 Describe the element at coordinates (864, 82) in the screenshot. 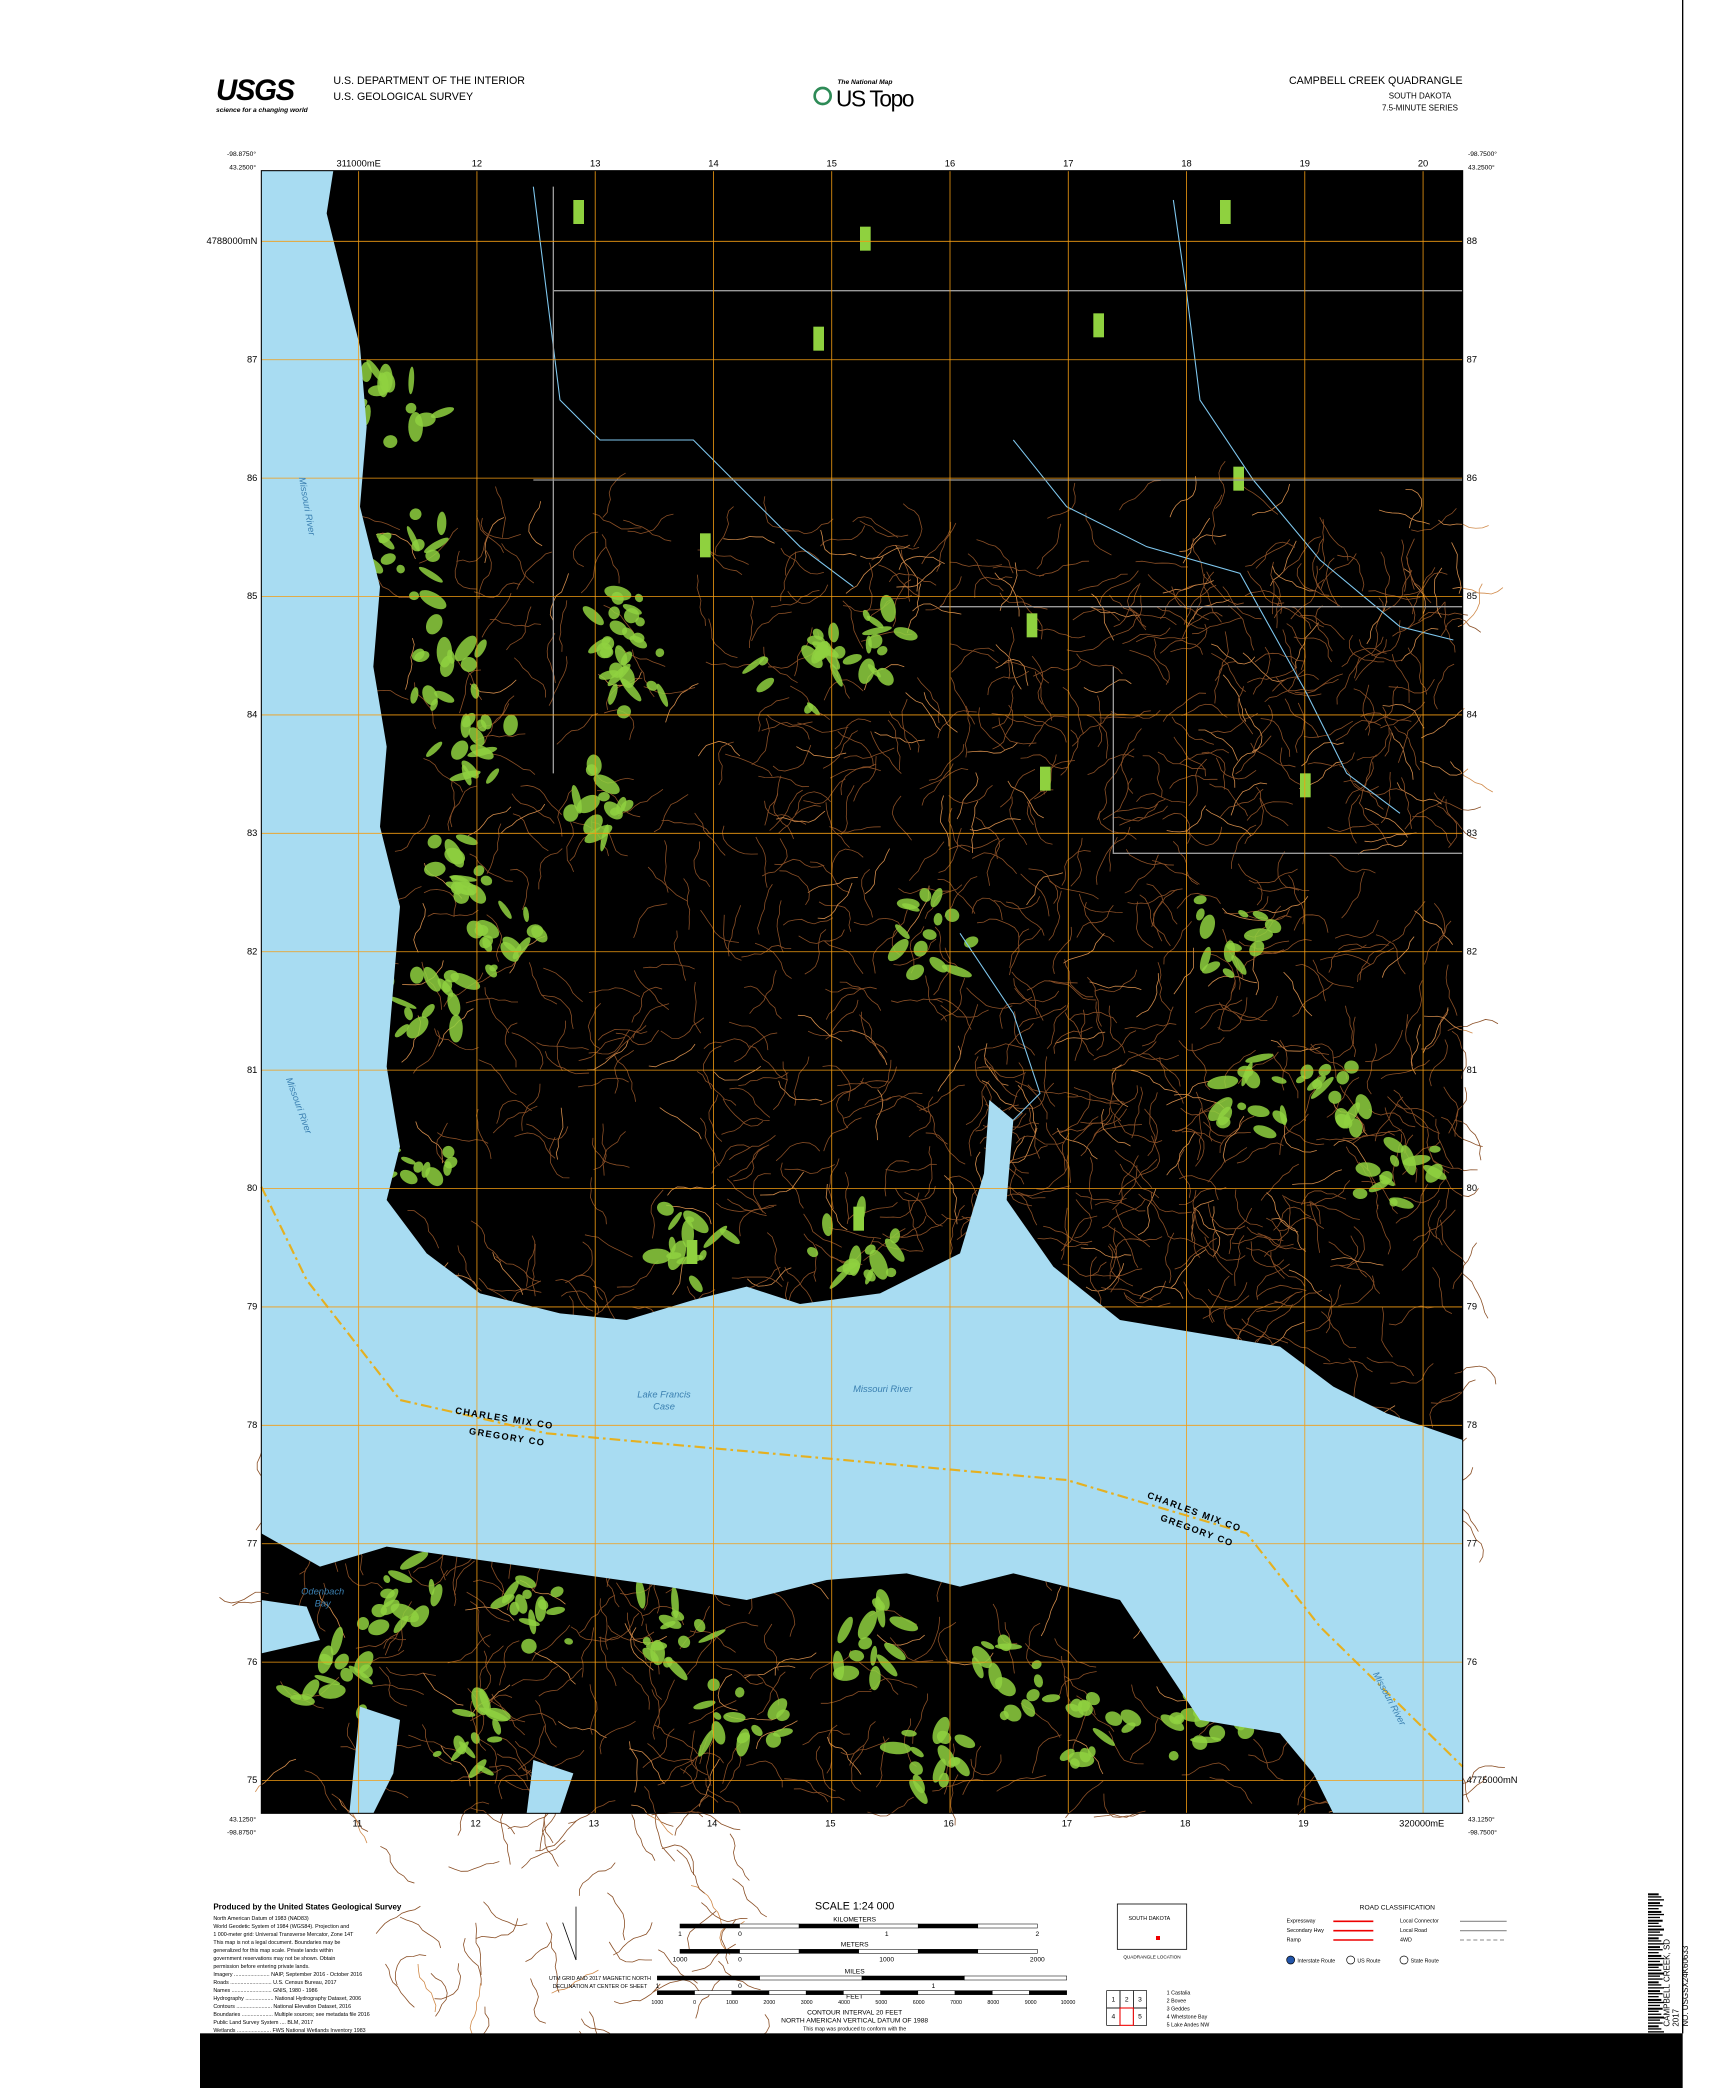

I see `product-kicker: The National Map` at that location.